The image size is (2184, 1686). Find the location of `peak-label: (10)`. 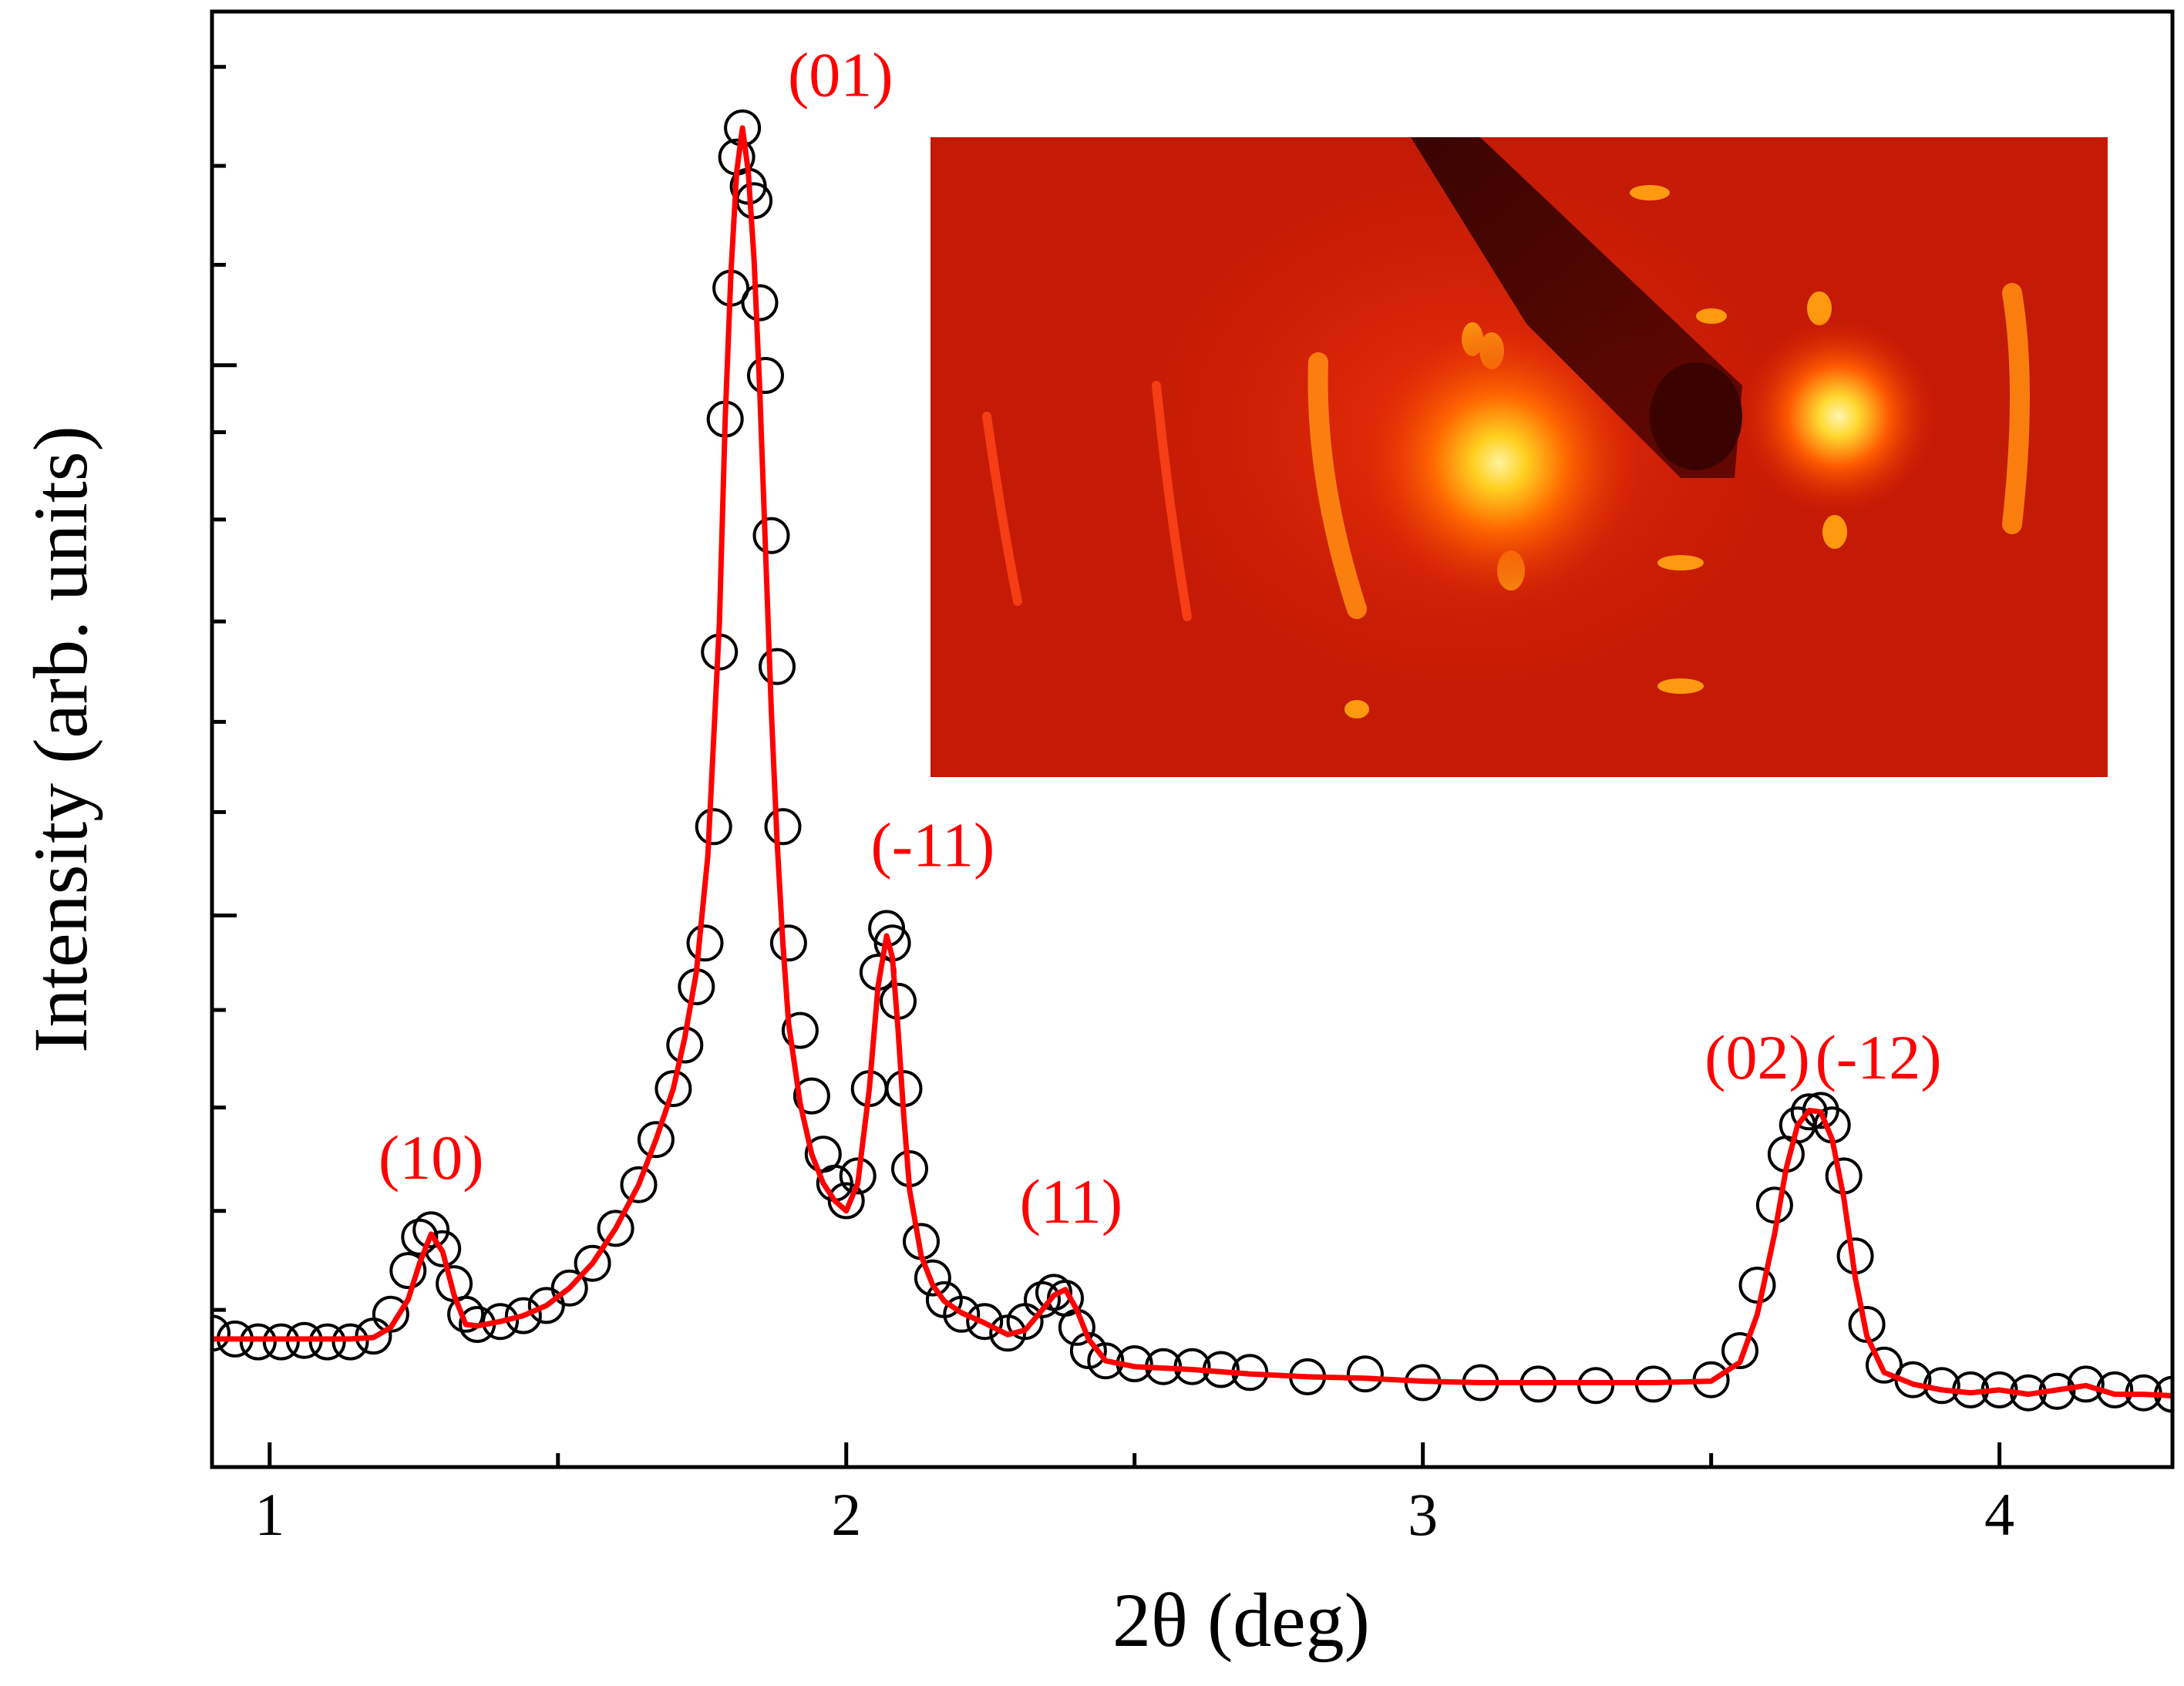

peak-label: (10) is located at coordinates (431, 1157).